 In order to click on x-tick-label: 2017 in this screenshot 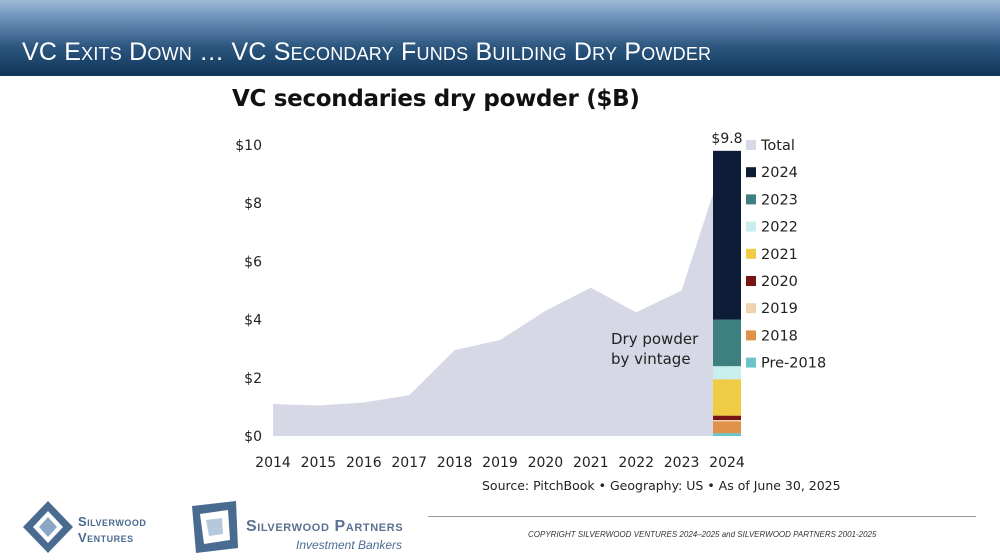, I will do `click(409, 462)`.